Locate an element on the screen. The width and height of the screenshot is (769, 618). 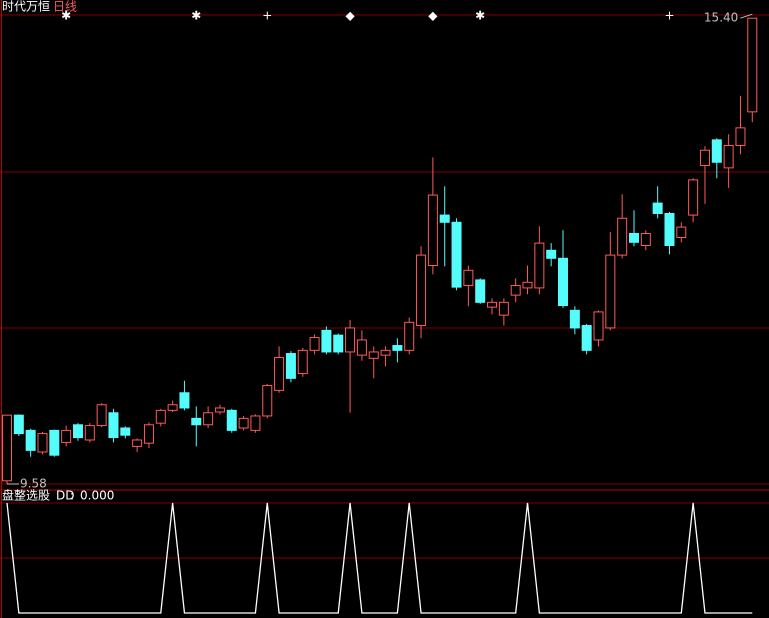
readout-name: DD is located at coordinates (65, 496).